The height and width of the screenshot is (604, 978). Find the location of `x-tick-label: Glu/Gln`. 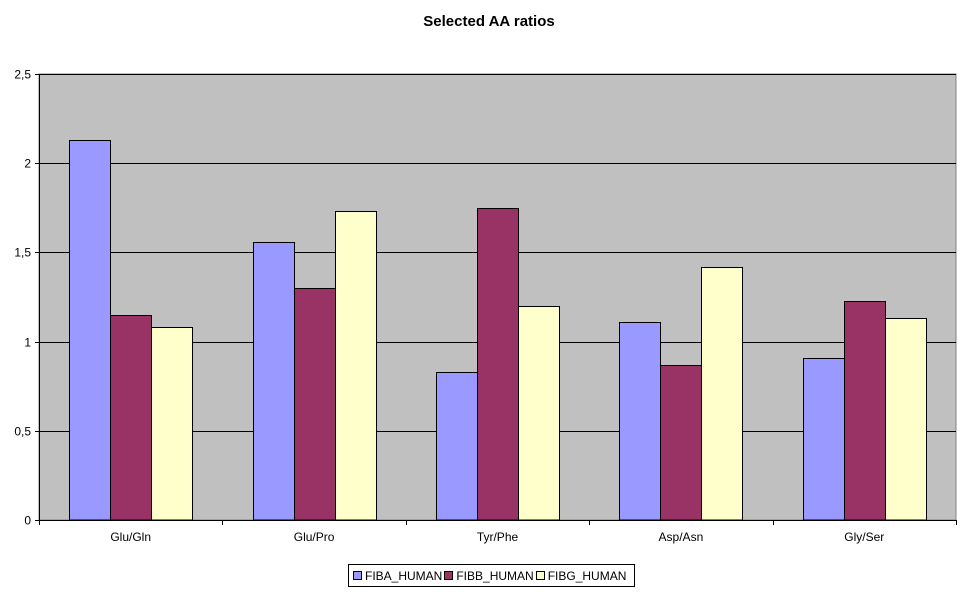

x-tick-label: Glu/Gln is located at coordinates (130, 537).